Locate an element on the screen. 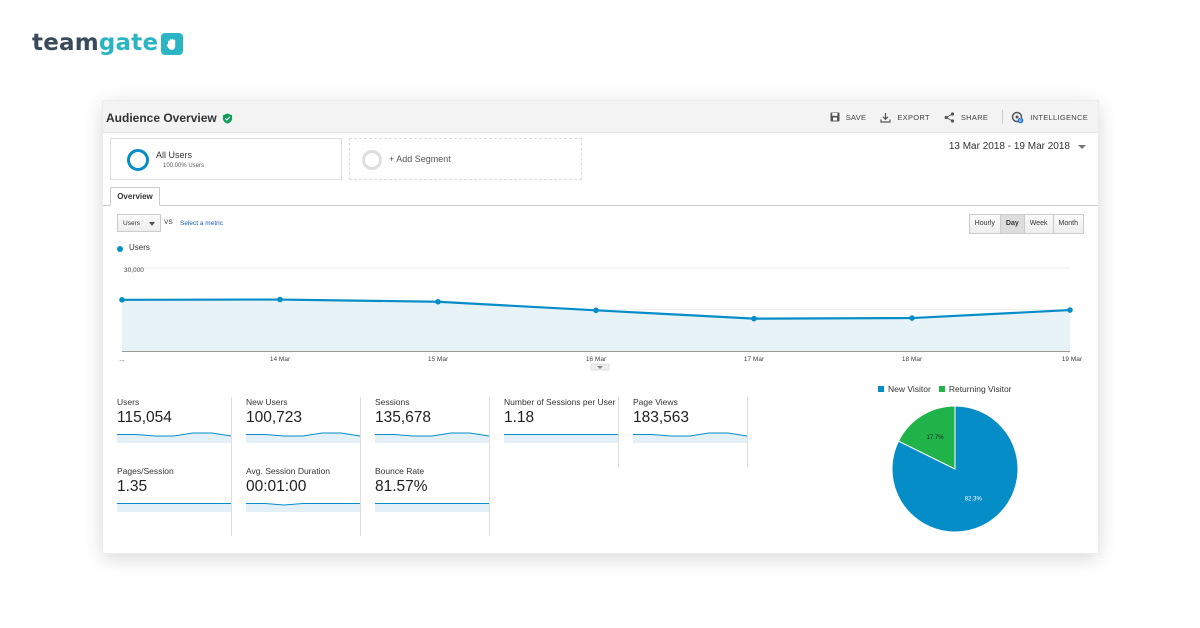 Image resolution: width=1200 pixels, height=628 pixels. x-tick-label: 19 Mar is located at coordinates (1072, 359).